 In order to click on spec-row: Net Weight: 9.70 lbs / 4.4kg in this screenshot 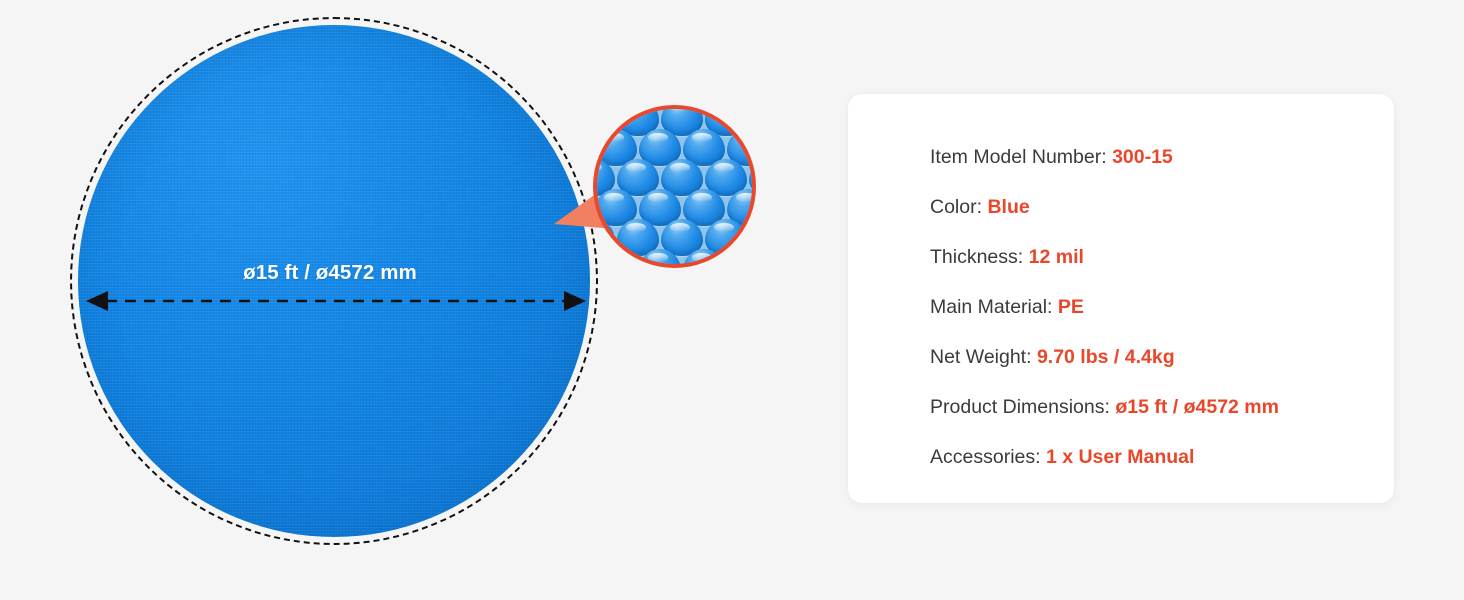, I will do `click(1150, 357)`.